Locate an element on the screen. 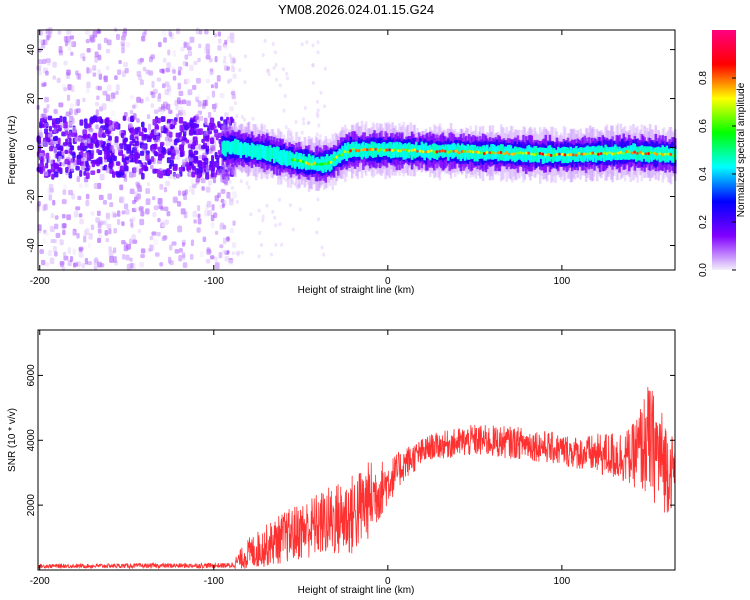 Image resolution: width=750 pixels, height=600 pixels. spectrogram-x-tick-label: 0 is located at coordinates (388, 281).